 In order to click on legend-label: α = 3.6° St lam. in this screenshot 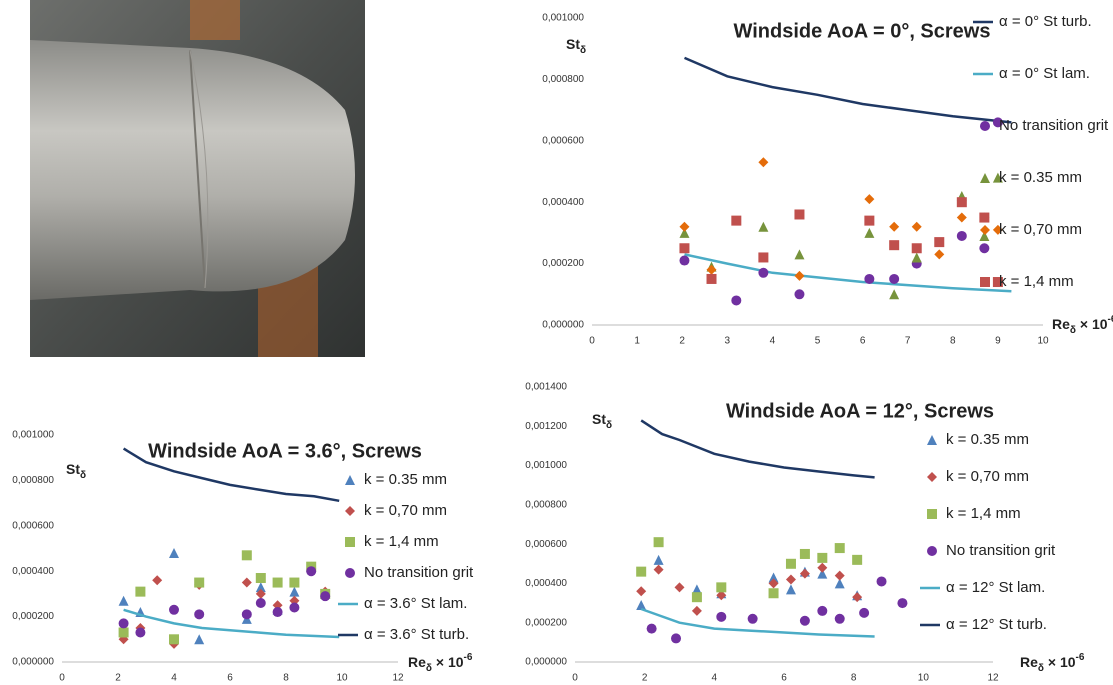, I will do `click(415, 603)`.